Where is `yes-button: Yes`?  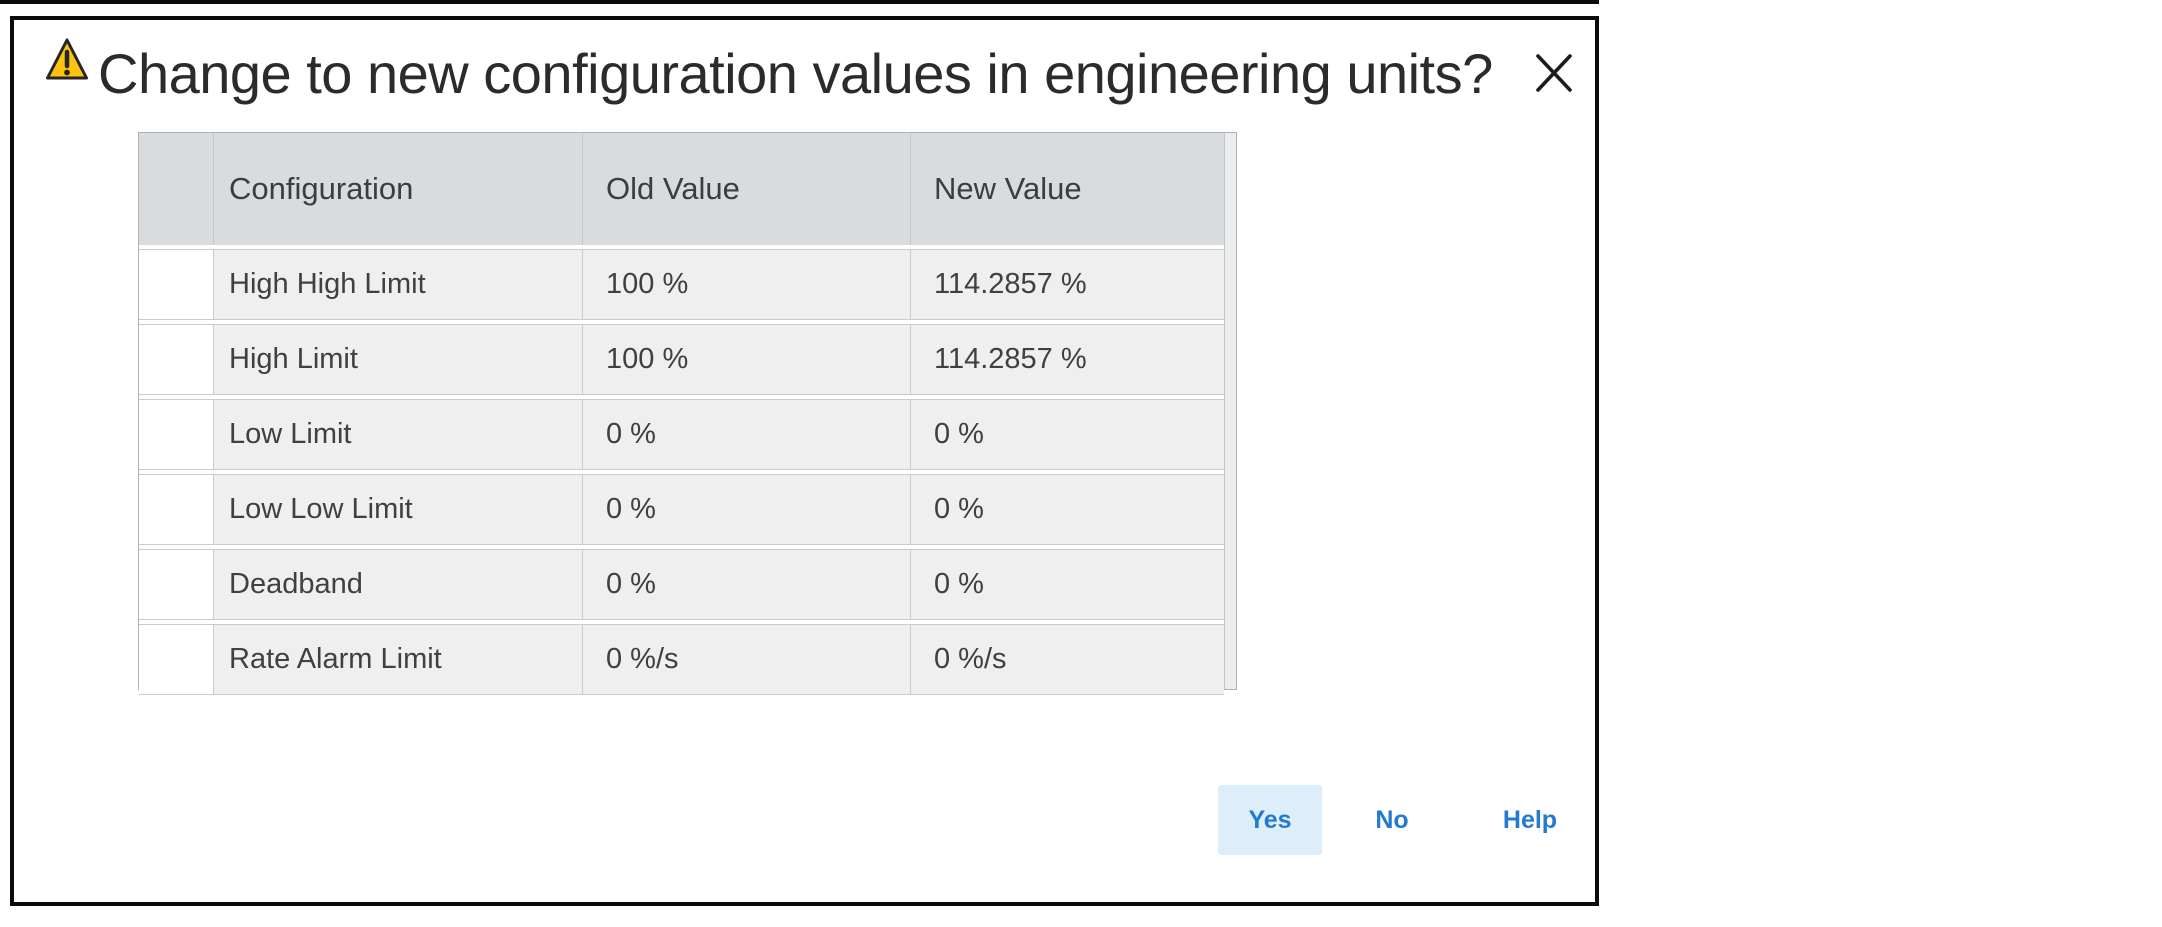 yes-button: Yes is located at coordinates (1270, 820).